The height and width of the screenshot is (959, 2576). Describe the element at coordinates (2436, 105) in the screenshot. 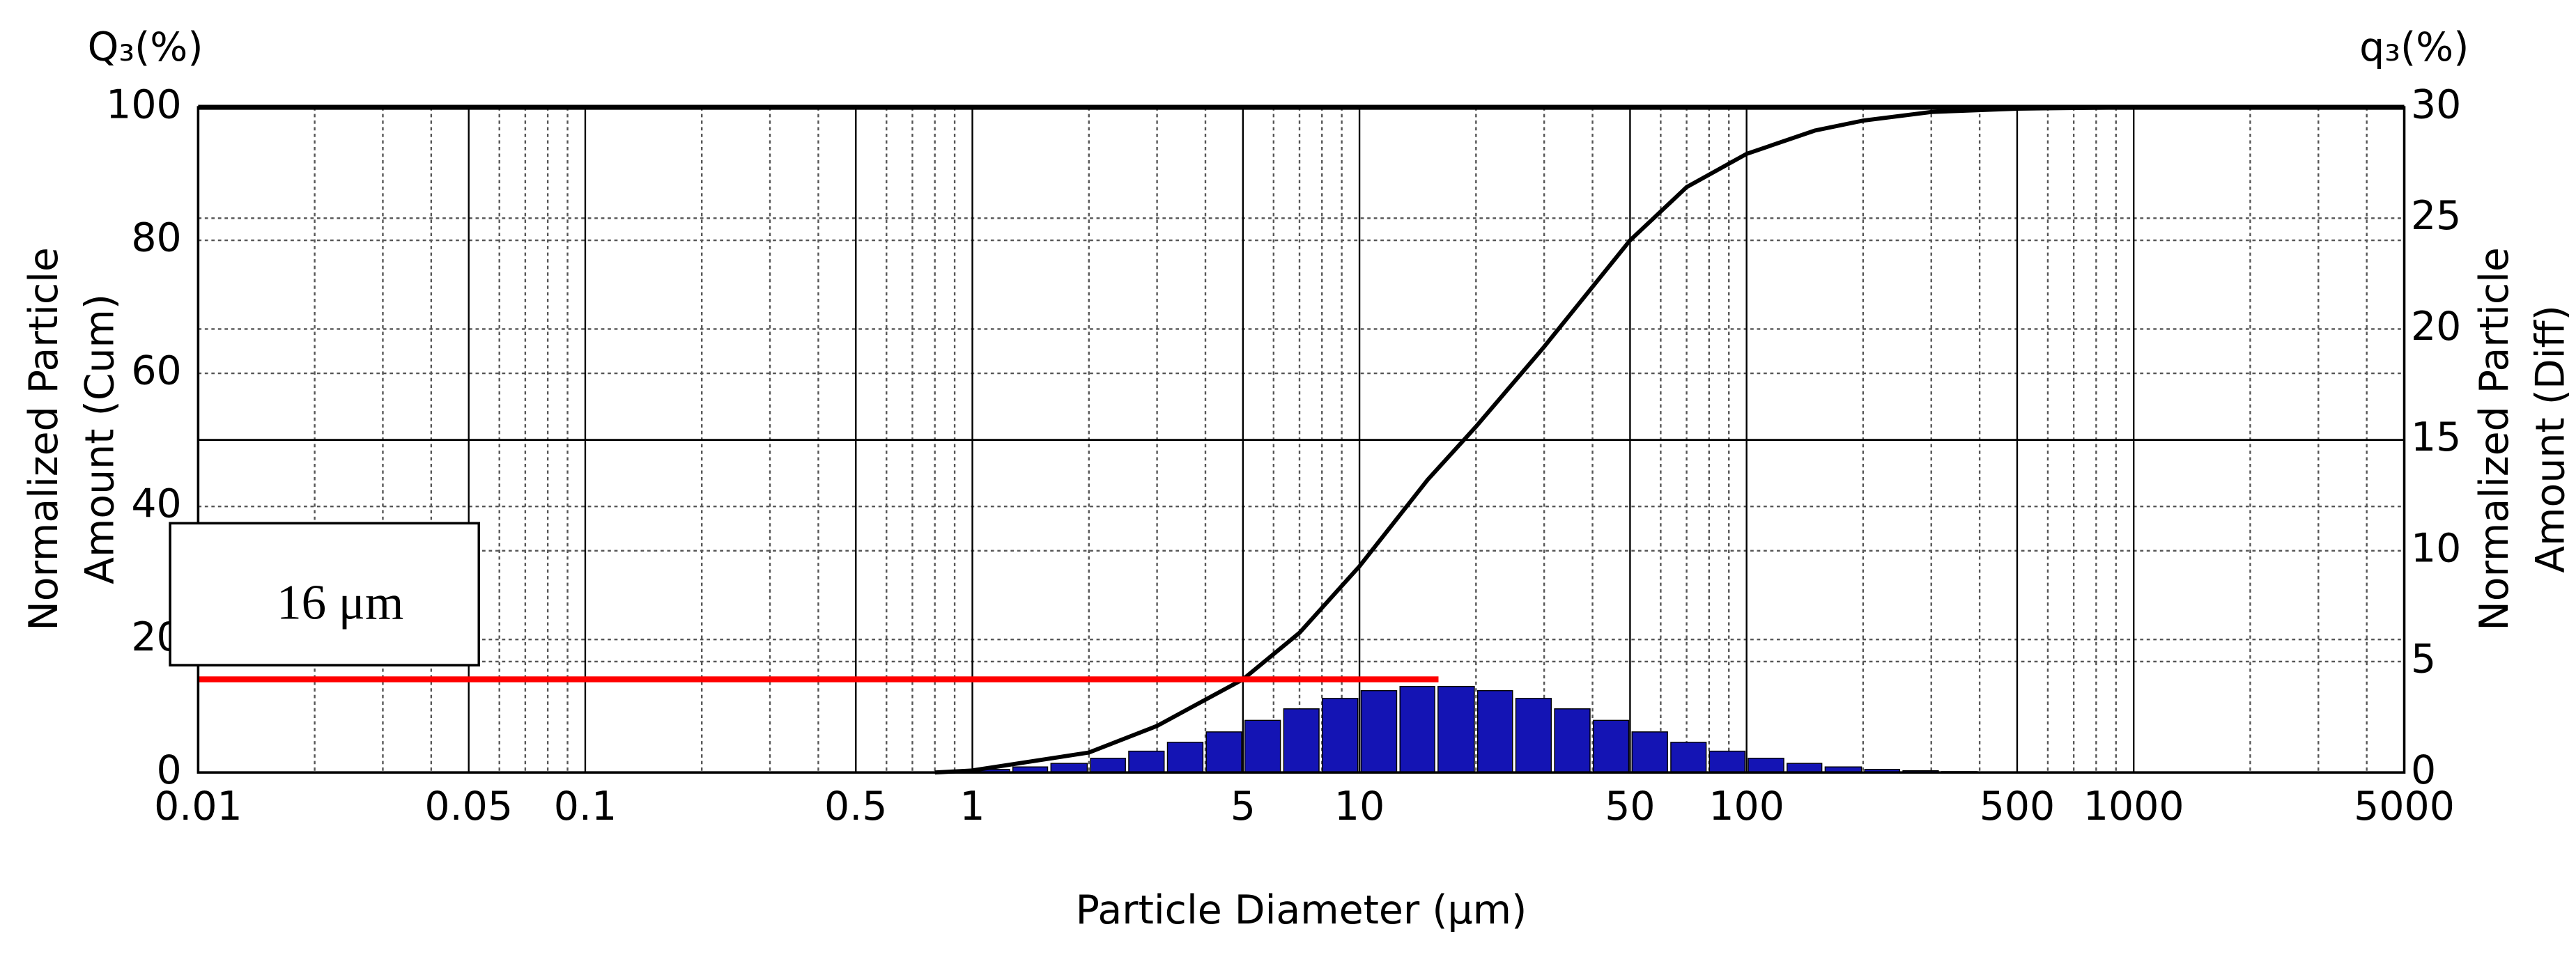

I see `y2-tick-label: 30` at that location.